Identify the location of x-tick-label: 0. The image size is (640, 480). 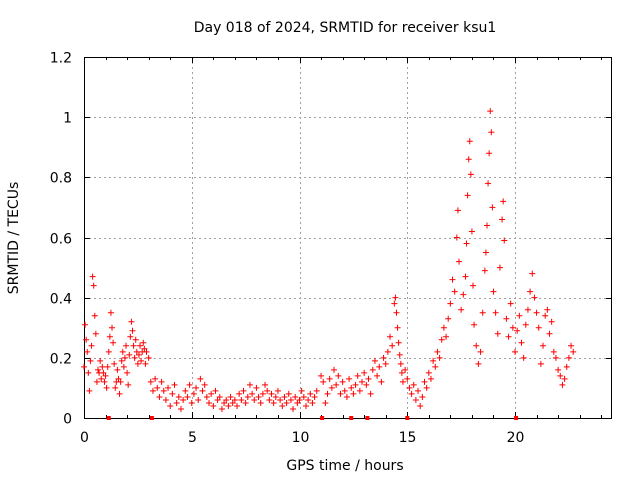
(84, 438).